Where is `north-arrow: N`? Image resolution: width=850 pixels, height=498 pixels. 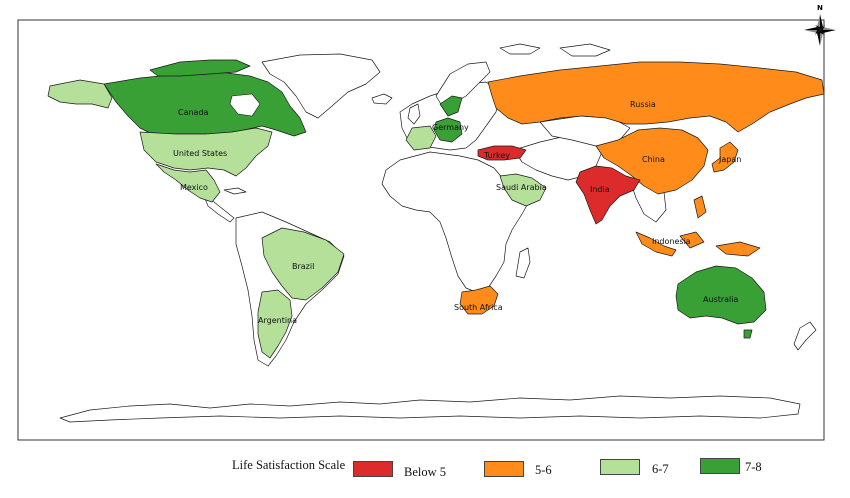 north-arrow: N is located at coordinates (820, 25).